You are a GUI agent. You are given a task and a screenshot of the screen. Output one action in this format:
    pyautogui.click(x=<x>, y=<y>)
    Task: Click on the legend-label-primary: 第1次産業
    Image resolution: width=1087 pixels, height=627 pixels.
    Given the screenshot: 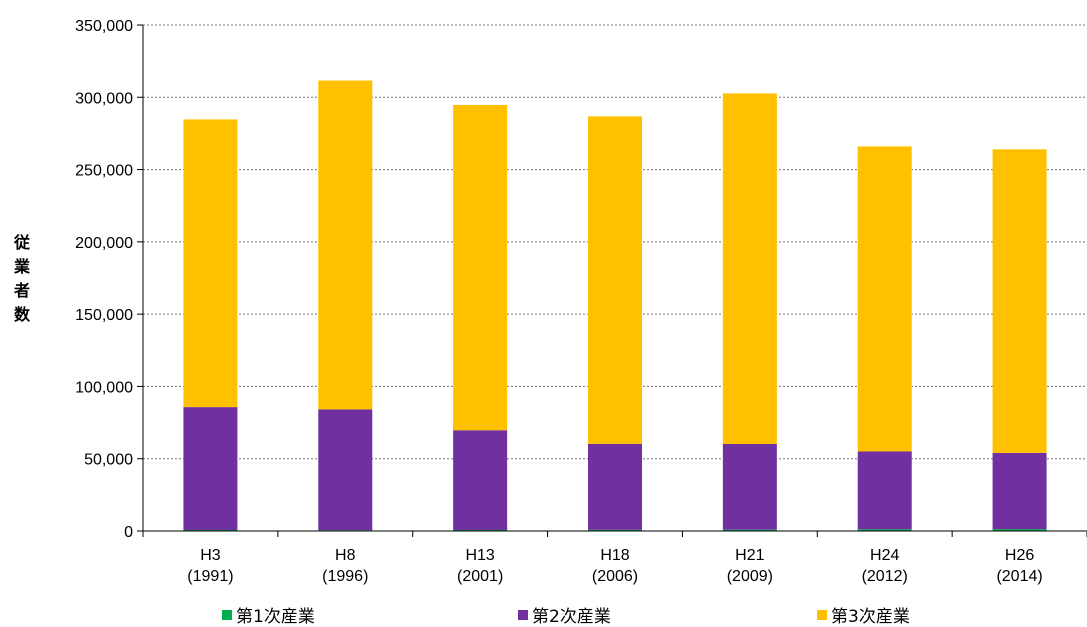 What is the action you would take?
    pyautogui.click(x=275, y=617)
    